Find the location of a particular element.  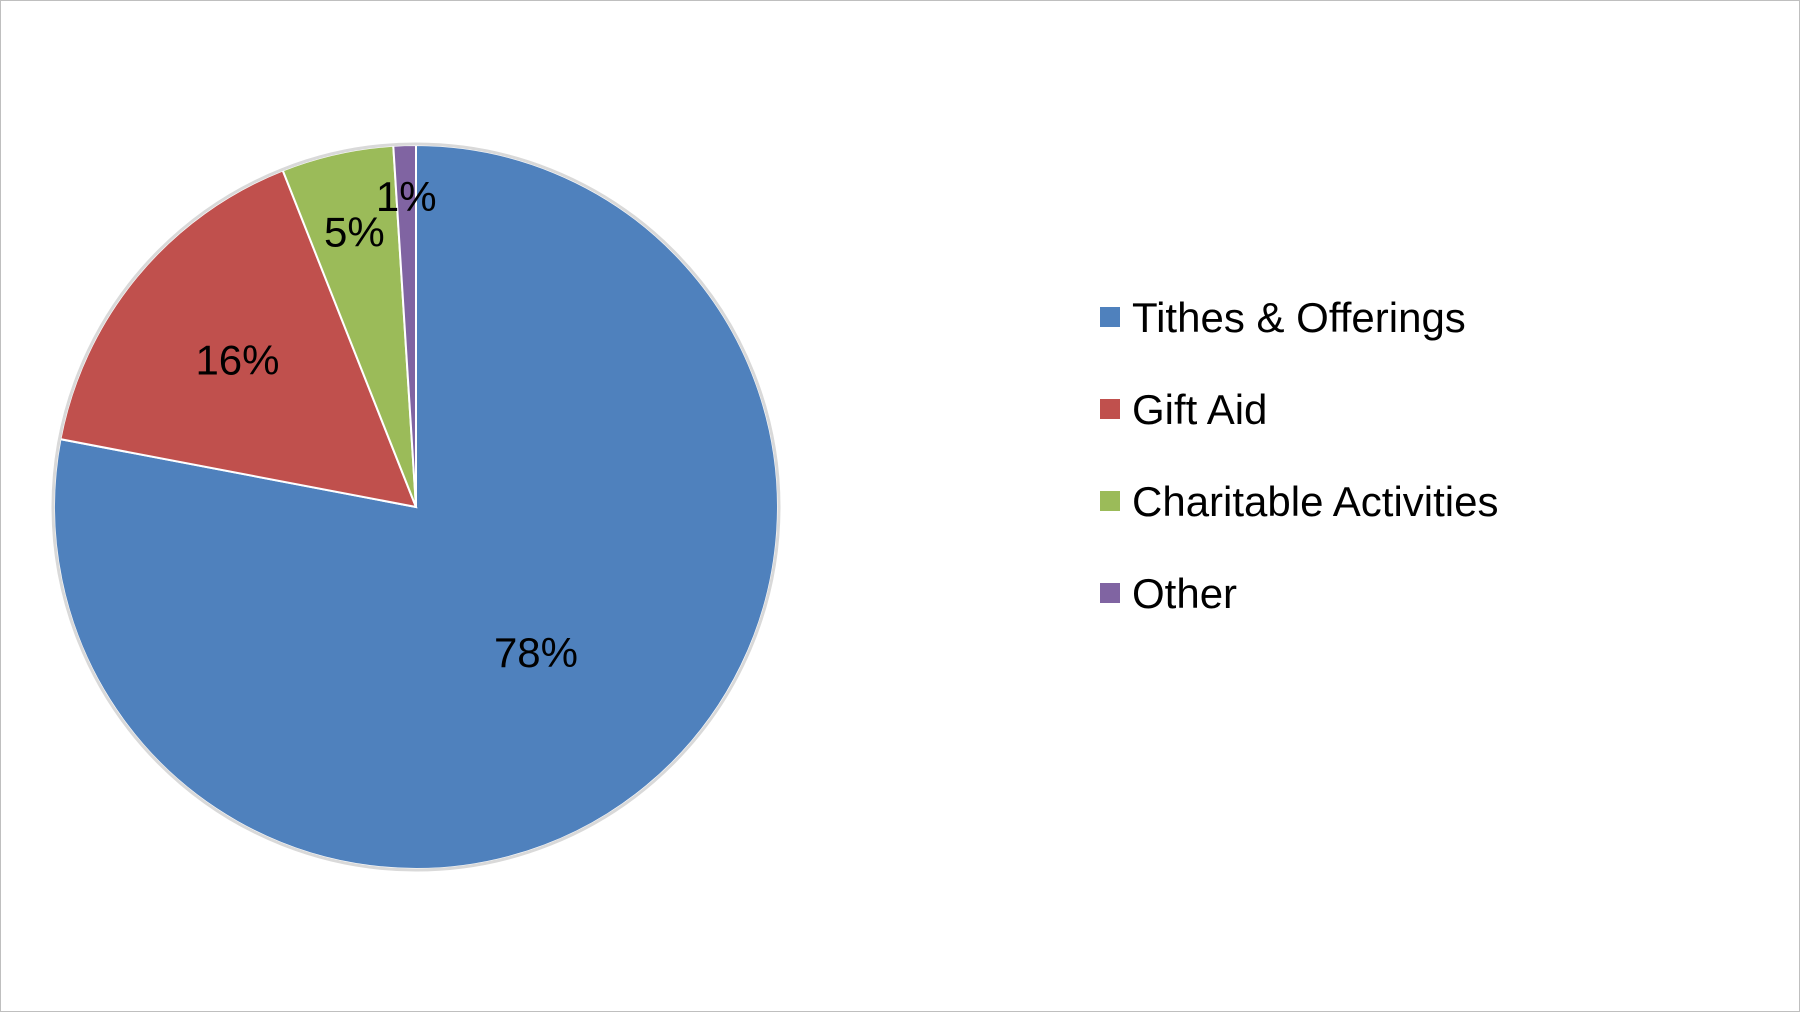

data-label-other: 1% is located at coordinates (406, 196).